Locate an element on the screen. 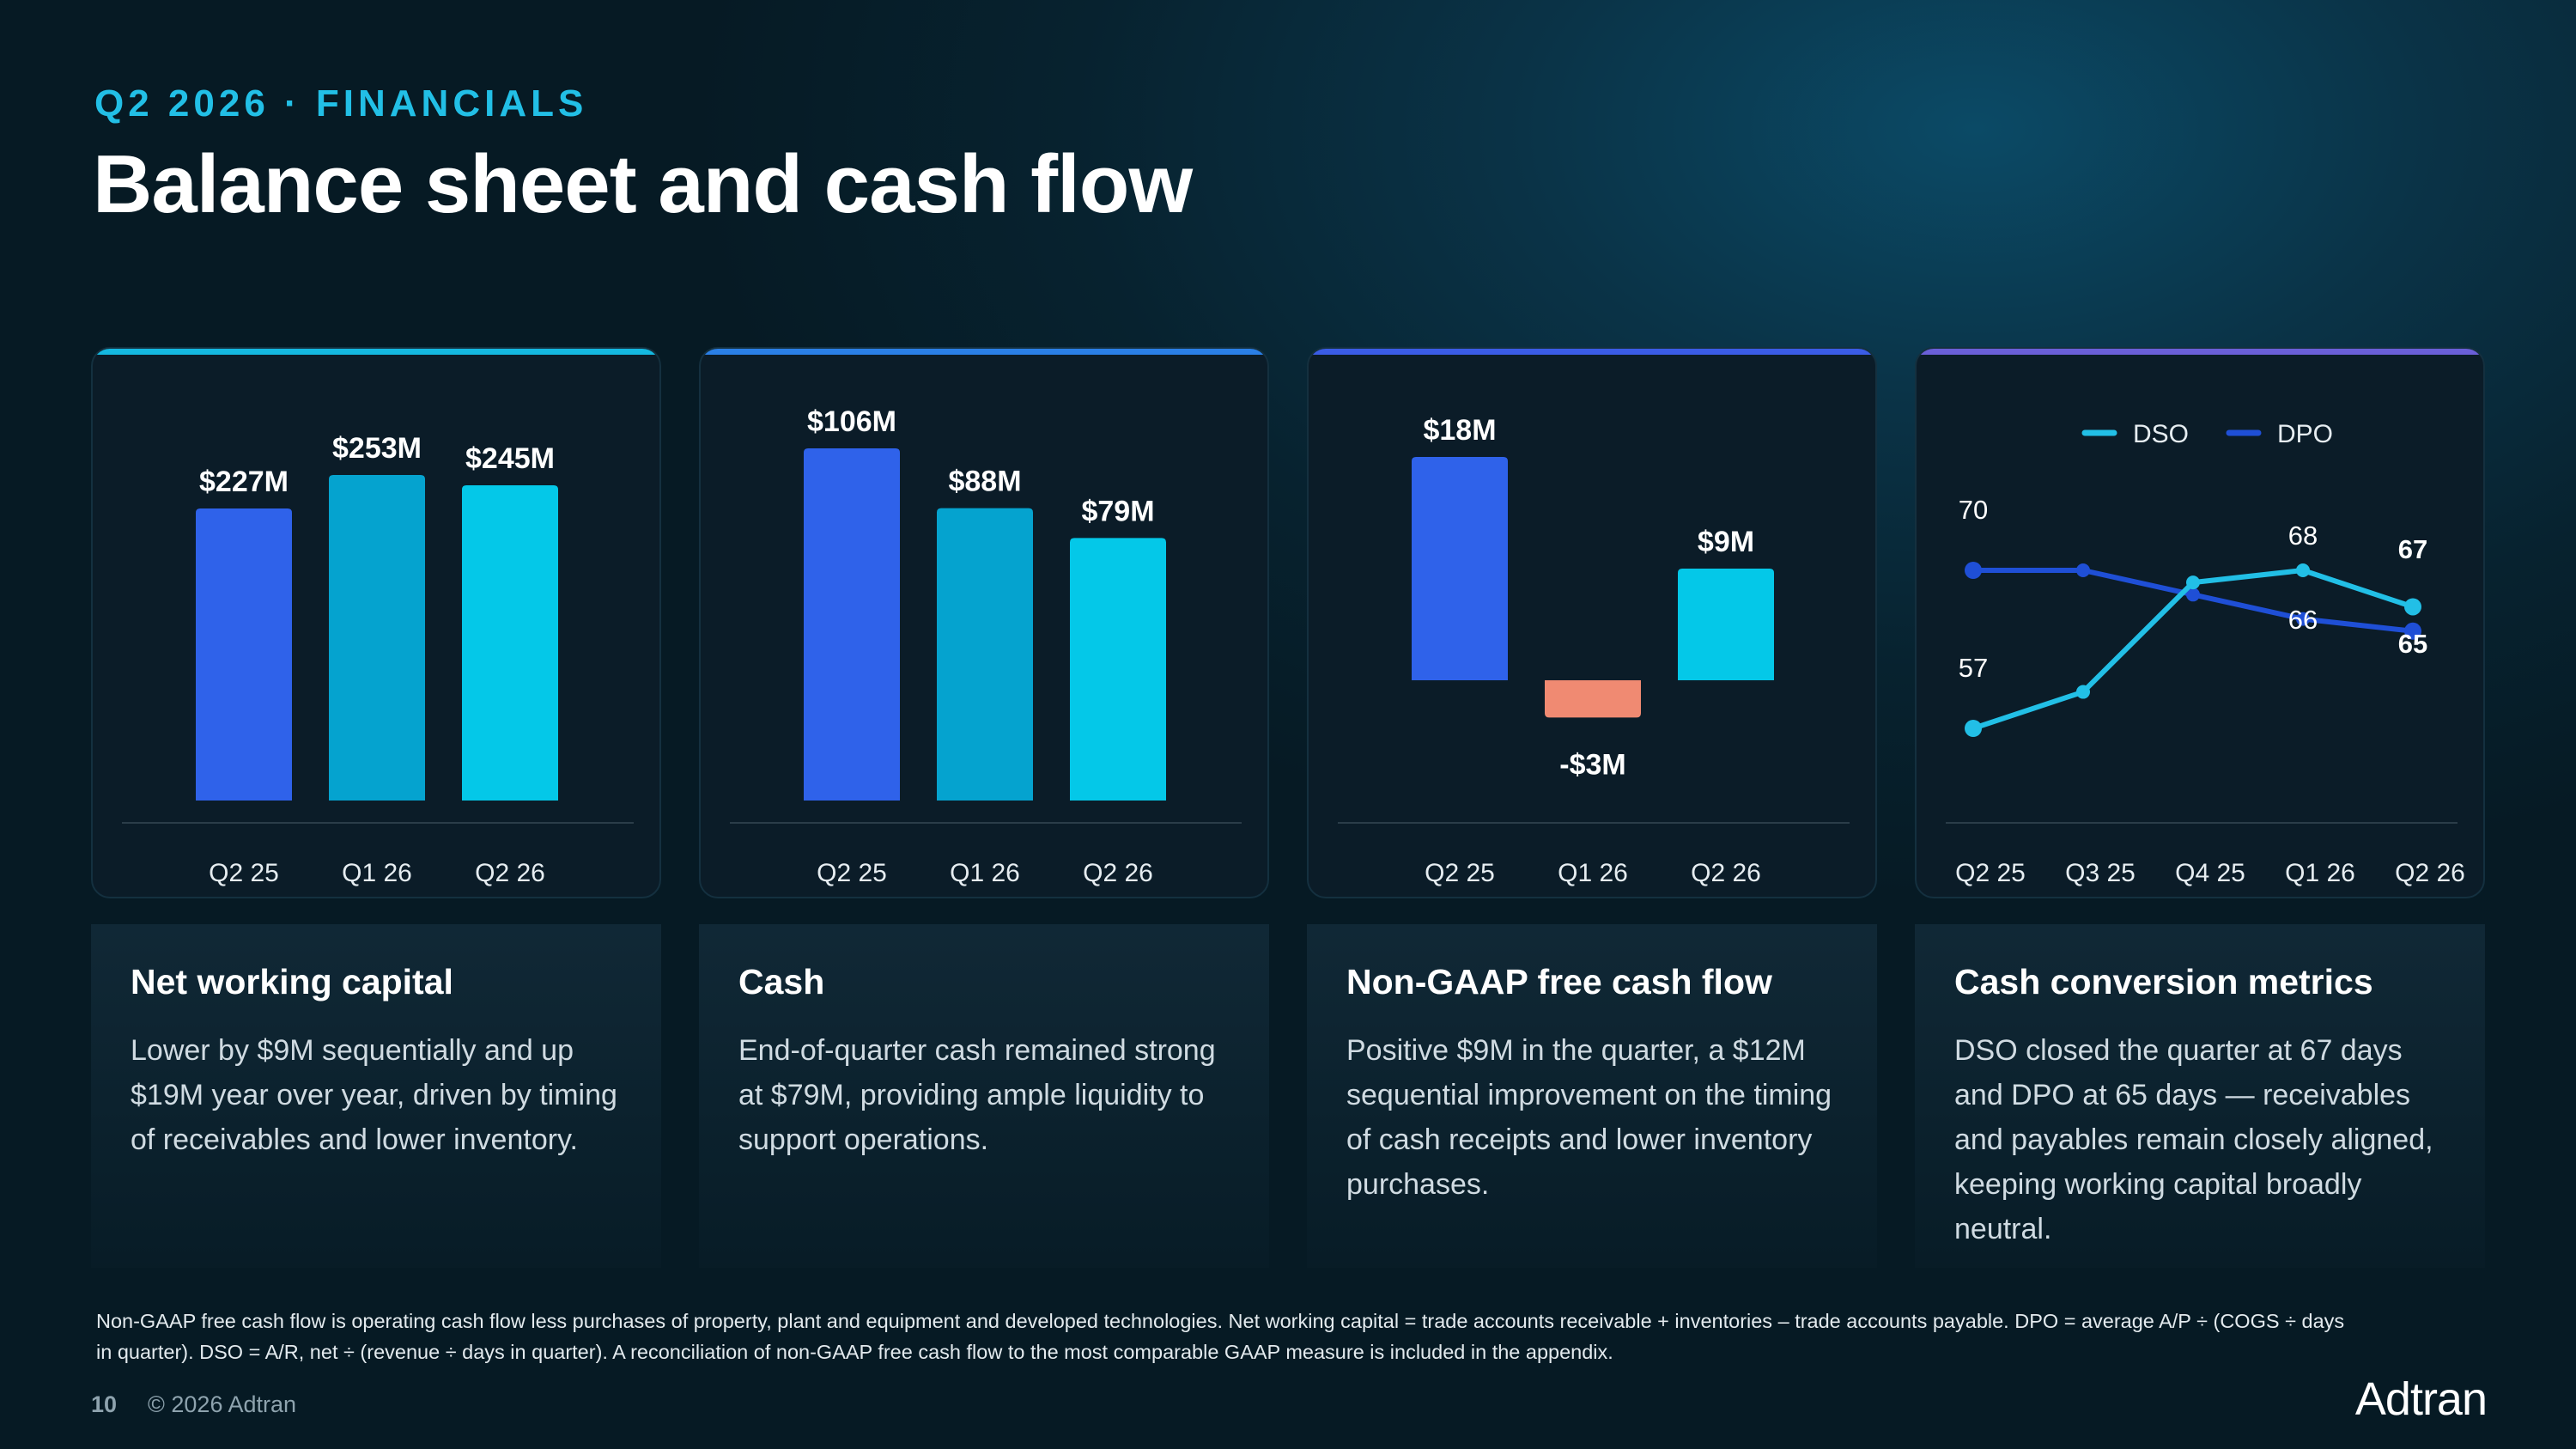 This screenshot has height=1449, width=2576. panel-heading: Net working capital is located at coordinates (292, 982).